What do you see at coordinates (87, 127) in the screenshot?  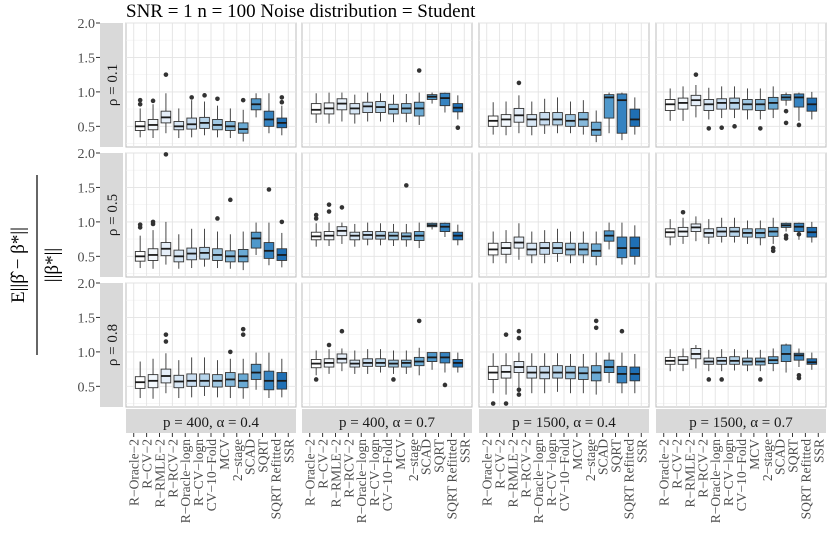 I see `y-tick-label: 0.5` at bounding box center [87, 127].